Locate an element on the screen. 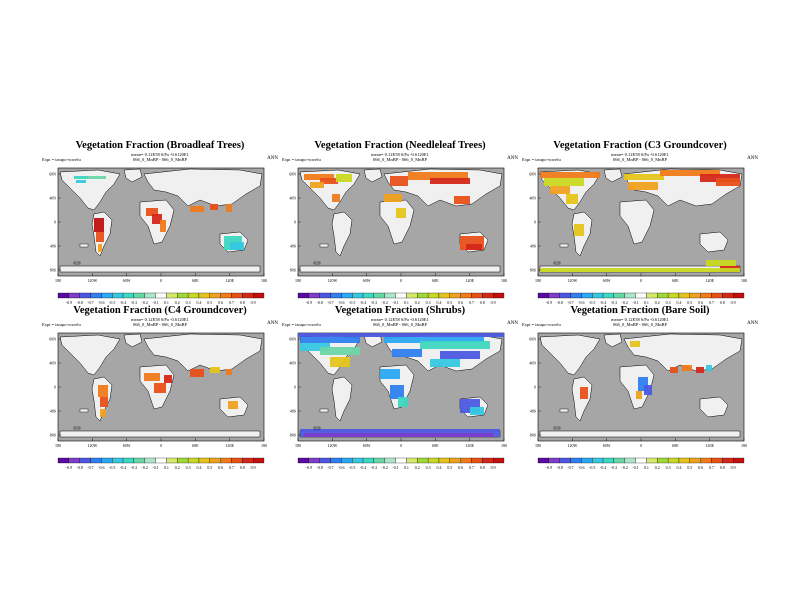  colorbar-label: -0.8 is located at coordinates (560, 467).